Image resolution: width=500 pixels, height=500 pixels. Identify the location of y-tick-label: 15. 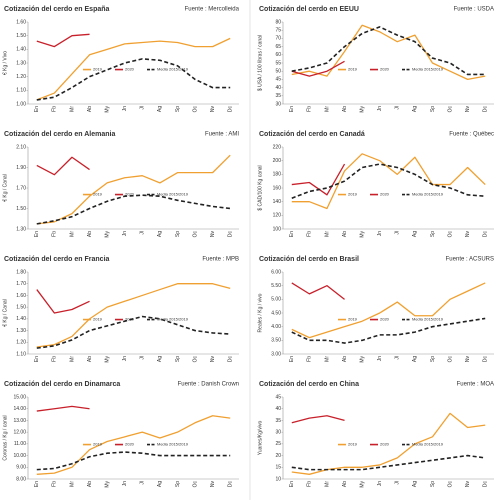
(278, 468).